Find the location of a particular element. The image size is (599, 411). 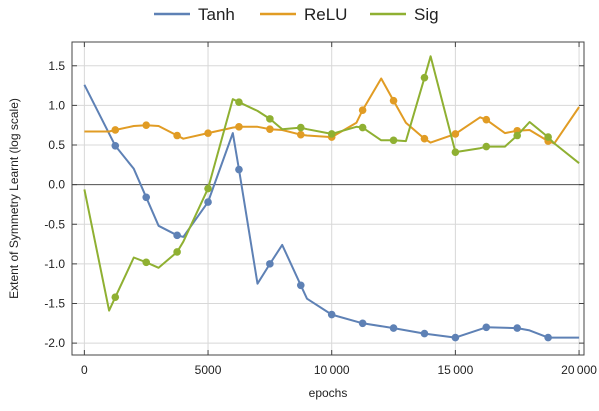

legend-label: Sig is located at coordinates (426, 14).